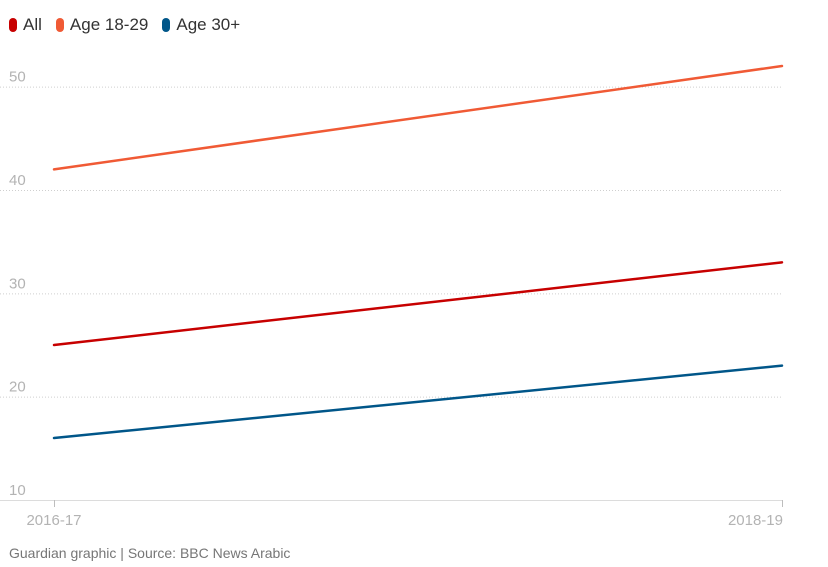 This screenshot has height=567, width=828. What do you see at coordinates (109, 24) in the screenshot?
I see `legend-label-age-18-29: Age 18-29` at bounding box center [109, 24].